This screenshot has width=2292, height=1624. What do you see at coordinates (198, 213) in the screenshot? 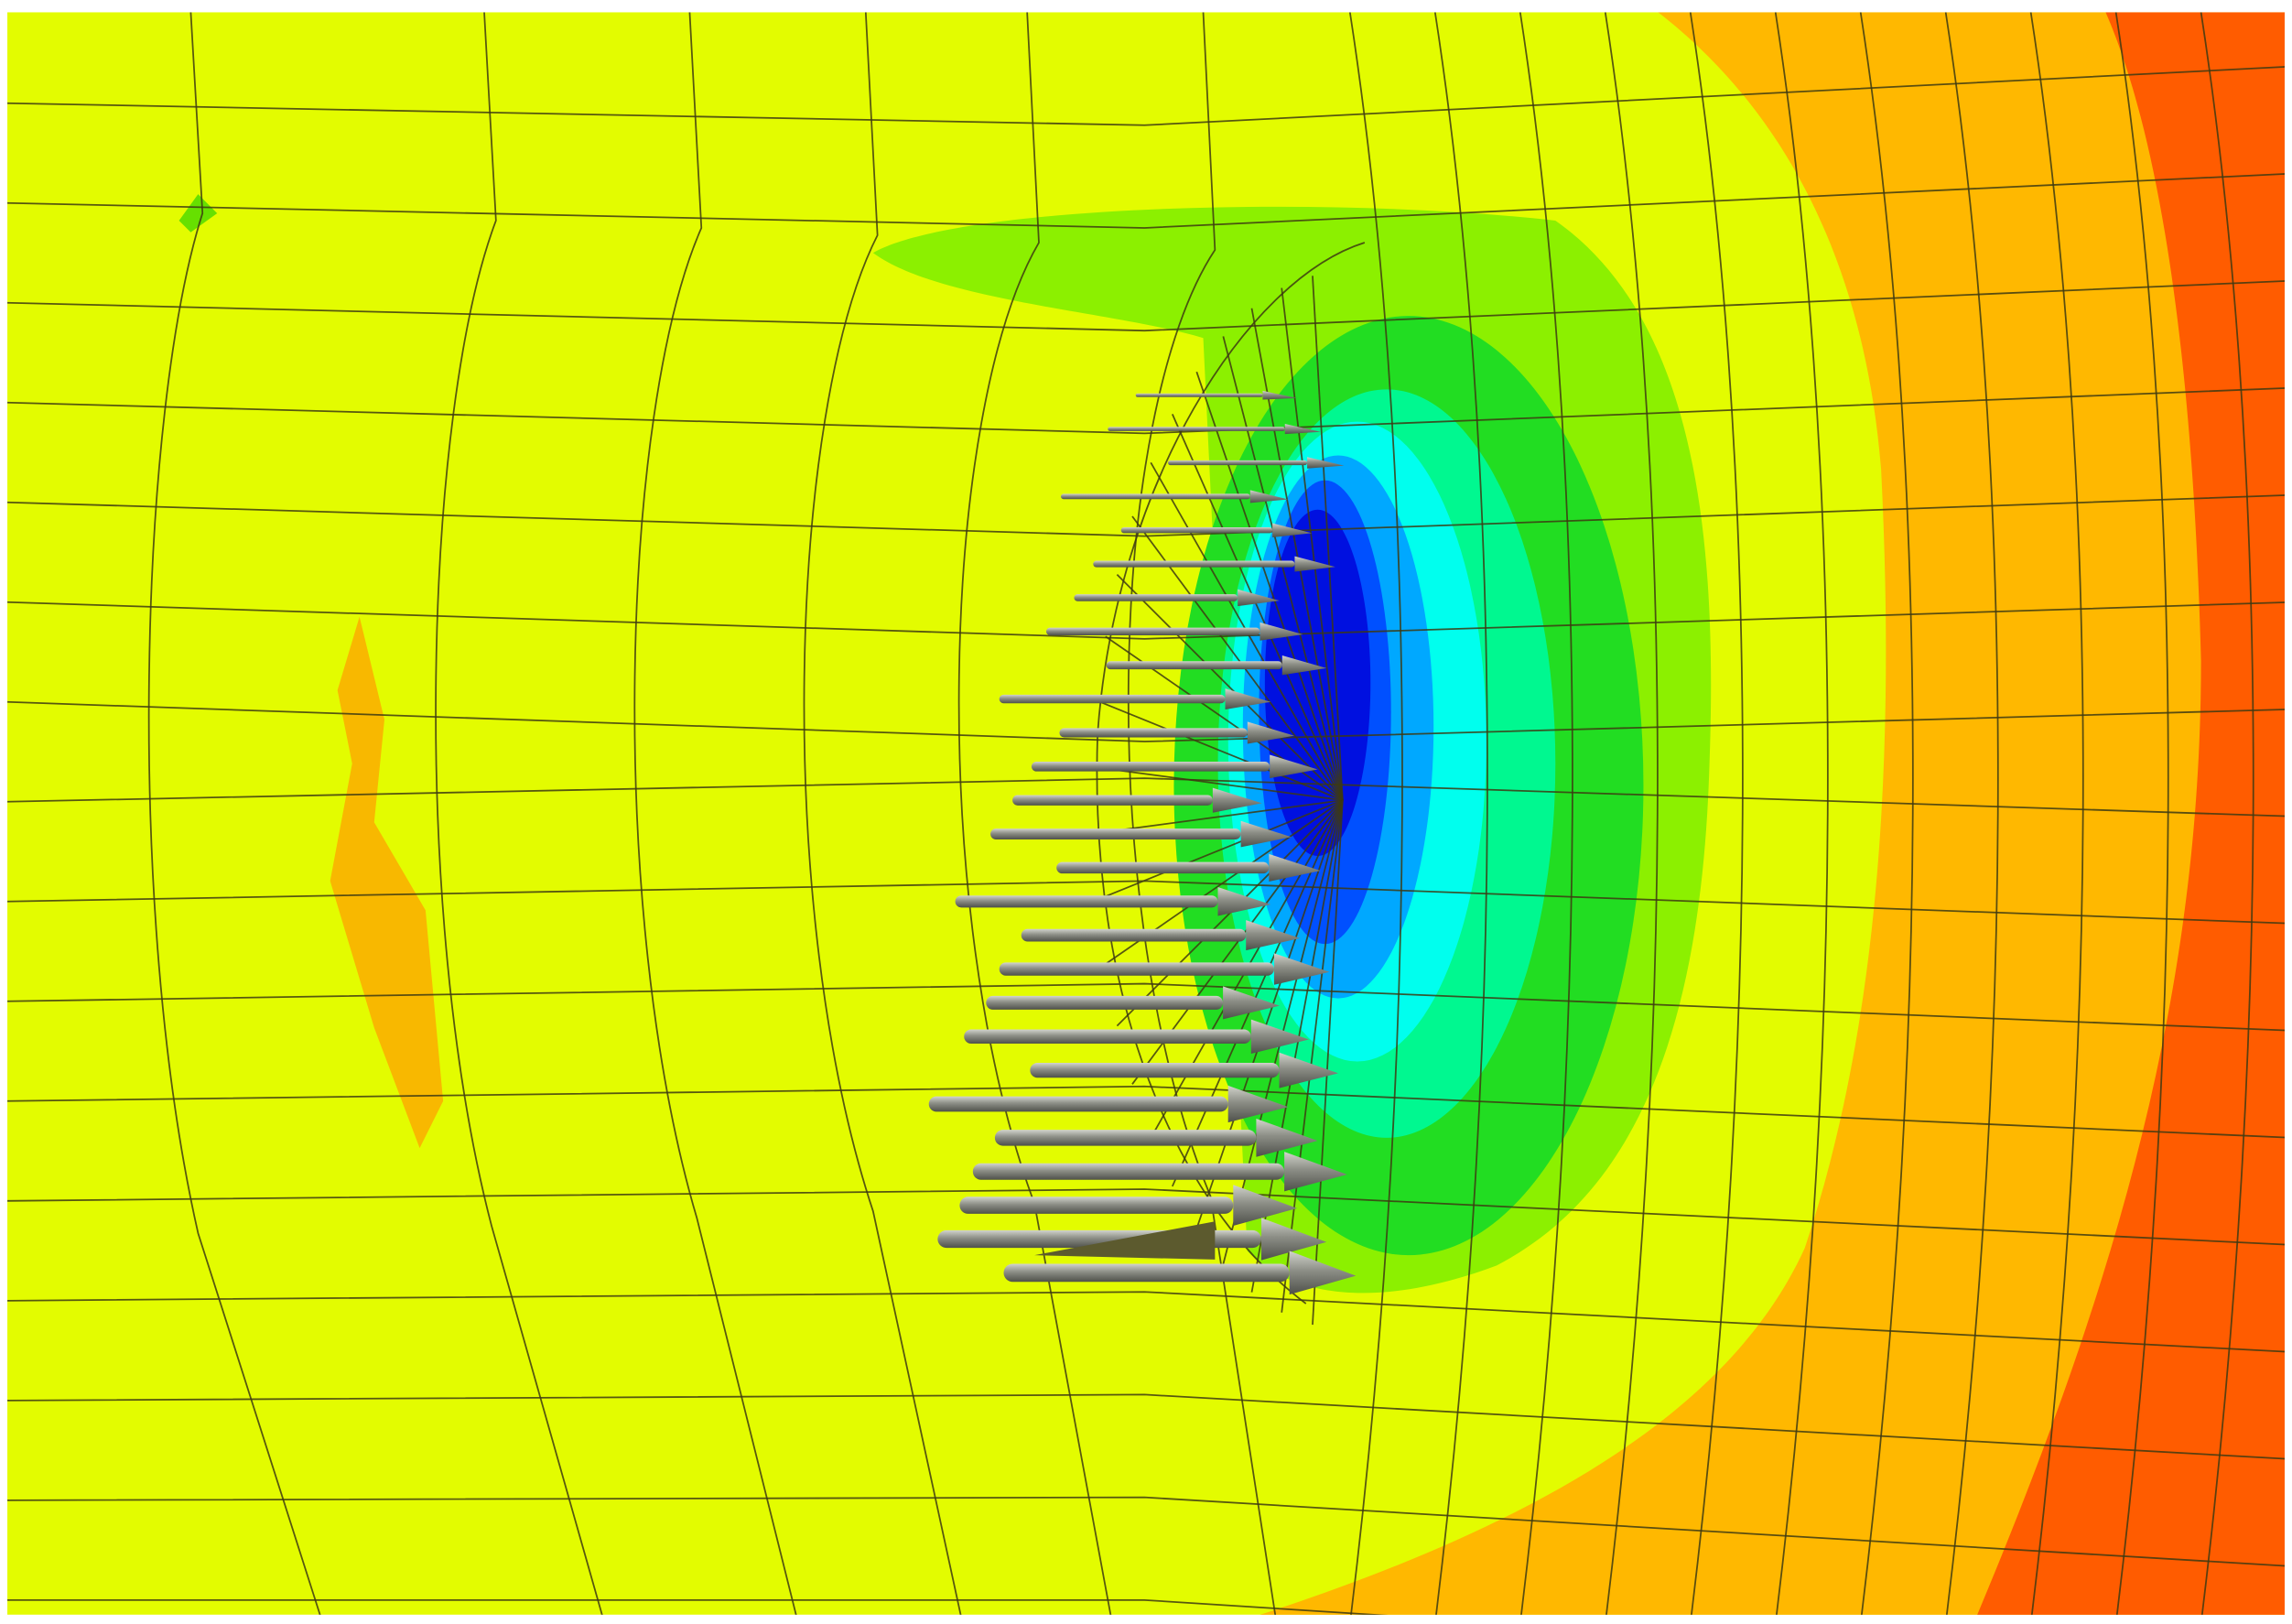
I see `green-spot` at bounding box center [198, 213].